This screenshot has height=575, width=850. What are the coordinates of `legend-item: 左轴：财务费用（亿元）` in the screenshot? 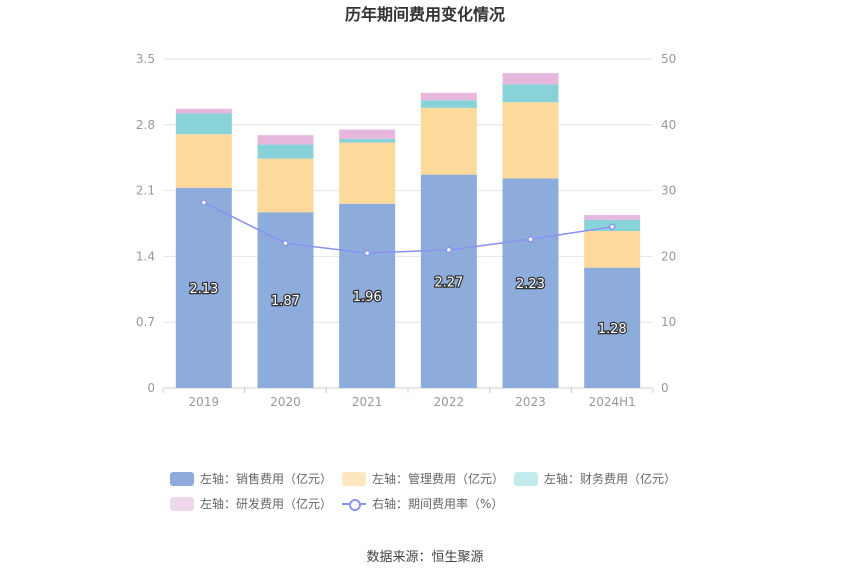 It's located at (600, 478).